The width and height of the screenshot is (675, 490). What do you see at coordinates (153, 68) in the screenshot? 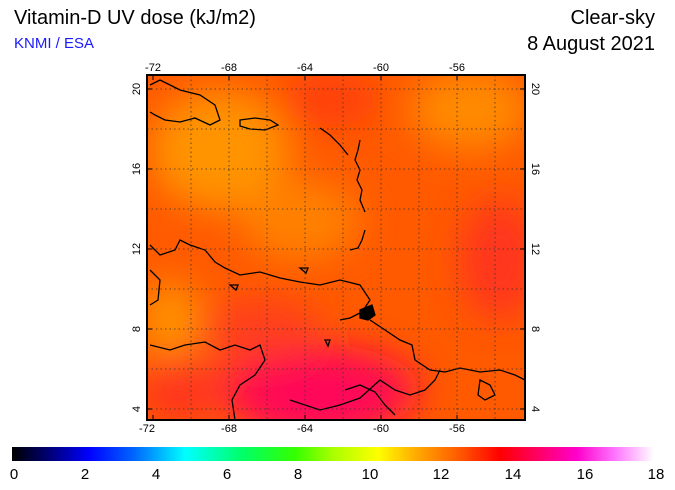
I see `lon-tick-top-1: -72` at bounding box center [153, 68].